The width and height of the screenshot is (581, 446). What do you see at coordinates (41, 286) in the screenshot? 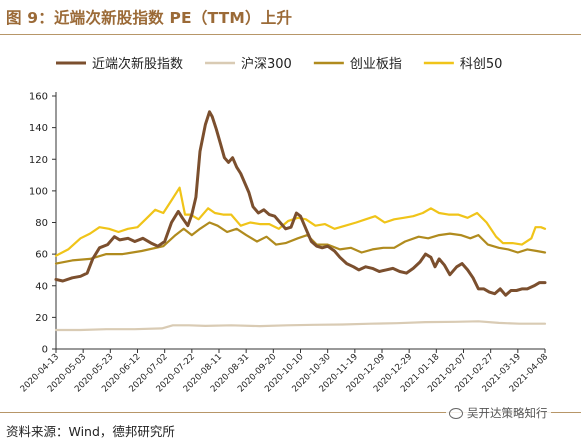
I see `y-tick-label: 40` at bounding box center [41, 286].